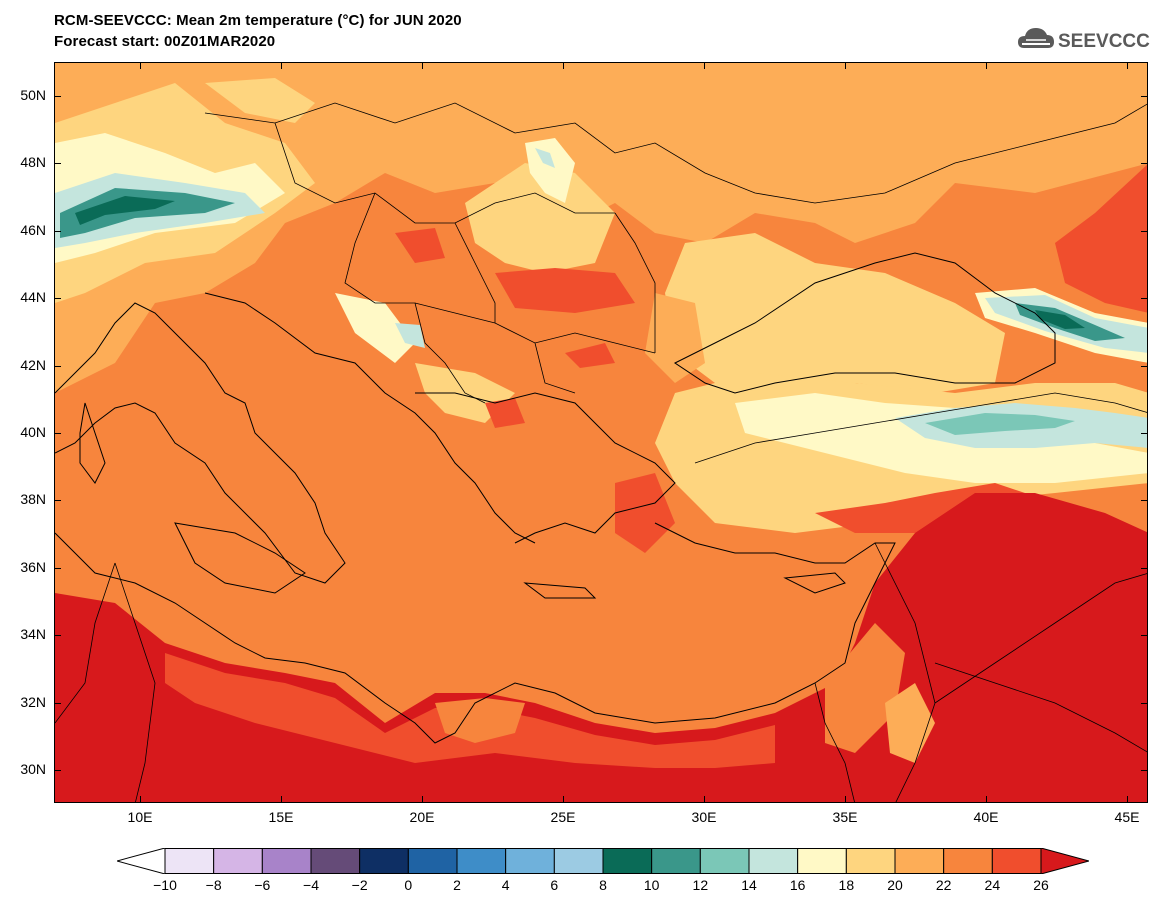  What do you see at coordinates (165, 41) in the screenshot?
I see `forecast-start-label: Forecast start: 00Z01MAR2020` at bounding box center [165, 41].